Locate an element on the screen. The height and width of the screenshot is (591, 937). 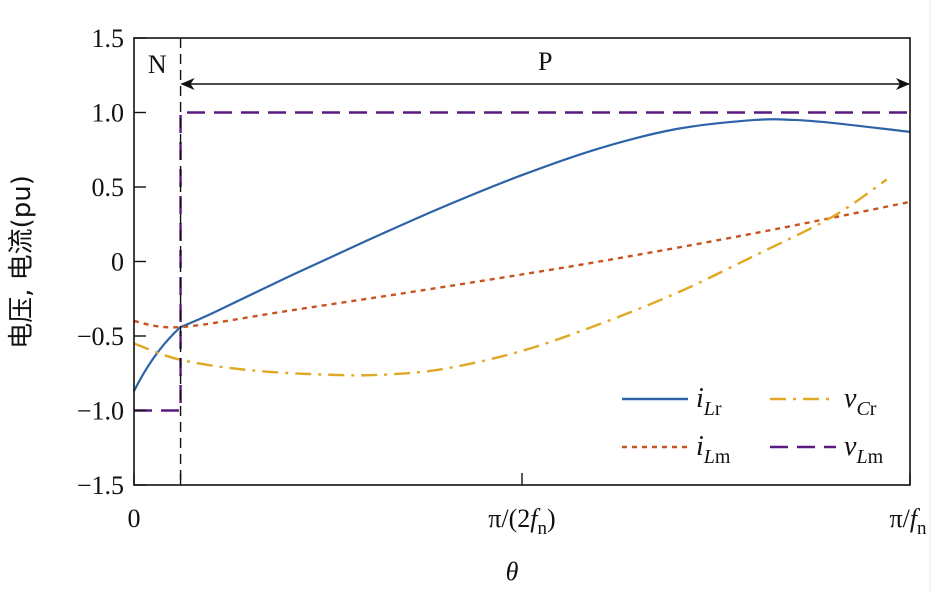
y-tick-label: 0 is located at coordinates (117, 262).